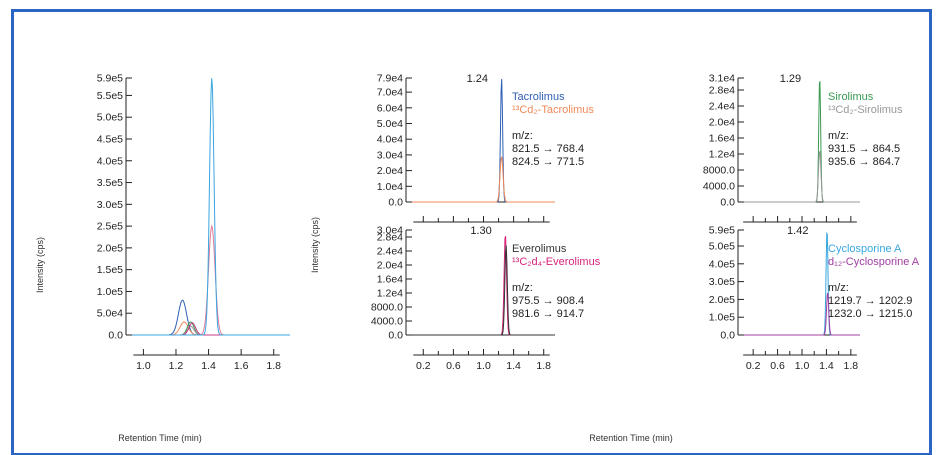 Image resolution: width=940 pixels, height=455 pixels. Describe the element at coordinates (241, 366) in the screenshot. I see `x-tick-label: 1.6` at that location.